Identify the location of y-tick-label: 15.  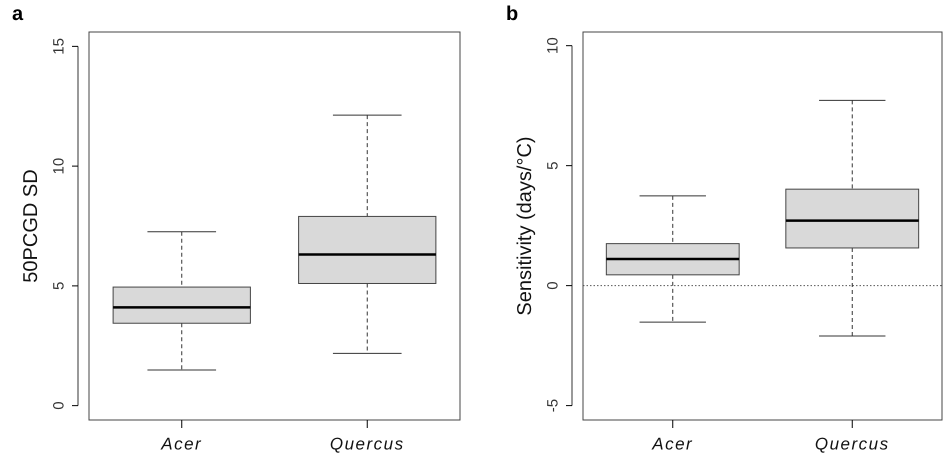
(59, 46).